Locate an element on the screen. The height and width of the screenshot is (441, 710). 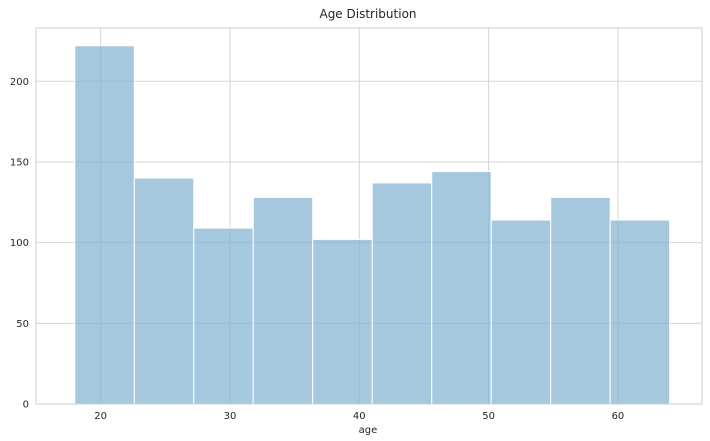
x-tick-label-40: 40 is located at coordinates (359, 416).